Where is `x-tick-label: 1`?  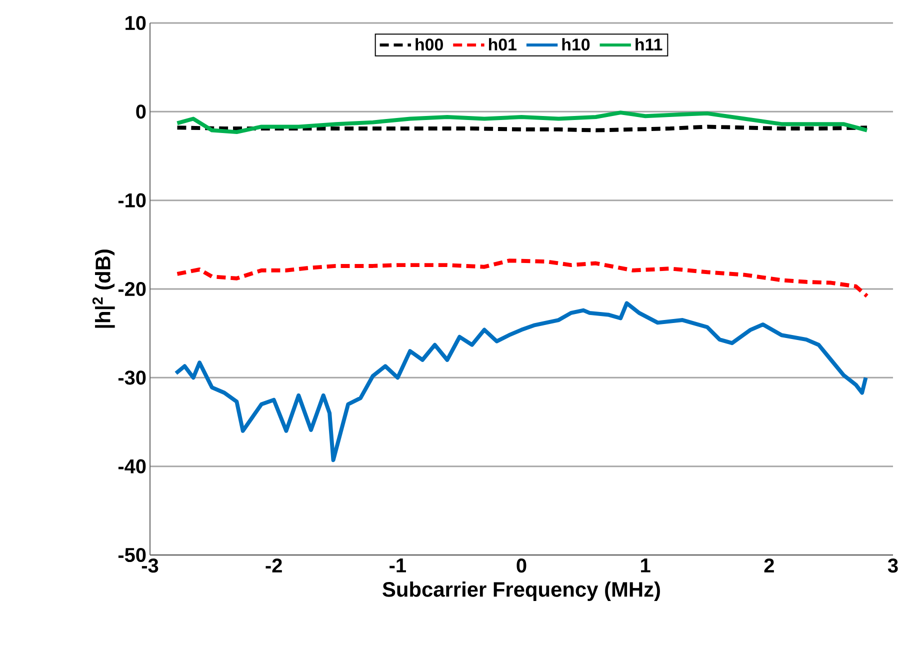
x-tick-label: 1 is located at coordinates (645, 565).